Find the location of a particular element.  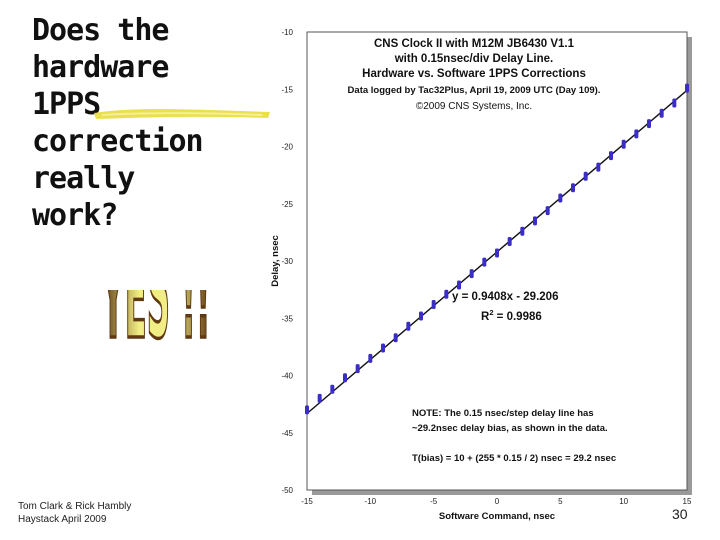

x-tick-label: -10 is located at coordinates (371, 501).